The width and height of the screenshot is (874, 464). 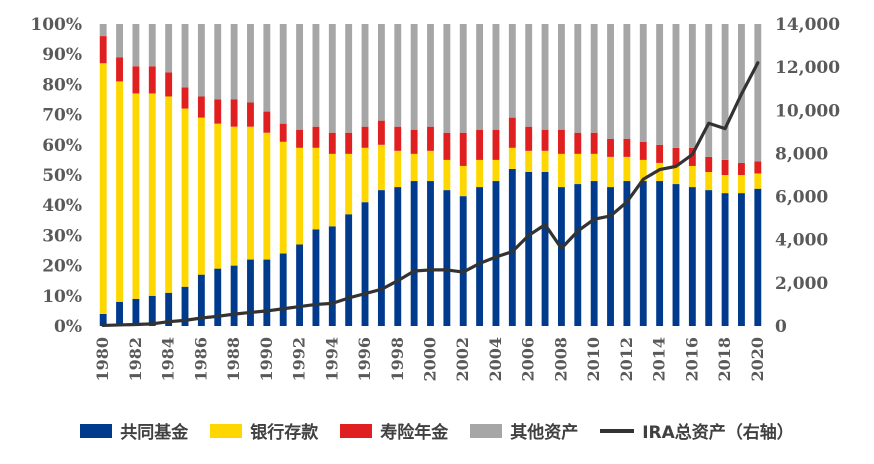 What do you see at coordinates (284, 433) in the screenshot?
I see `legend-label-bank-deposits: 银行存款` at bounding box center [284, 433].